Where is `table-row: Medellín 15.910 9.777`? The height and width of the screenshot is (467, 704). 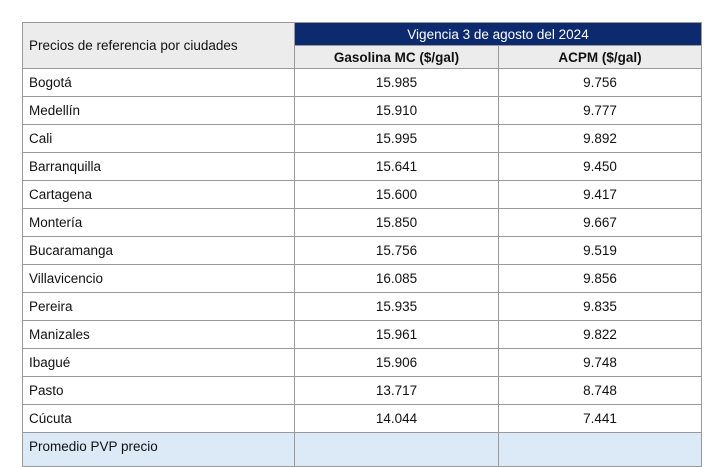
table-row: Medellín 15.910 9.777 is located at coordinates (362, 110).